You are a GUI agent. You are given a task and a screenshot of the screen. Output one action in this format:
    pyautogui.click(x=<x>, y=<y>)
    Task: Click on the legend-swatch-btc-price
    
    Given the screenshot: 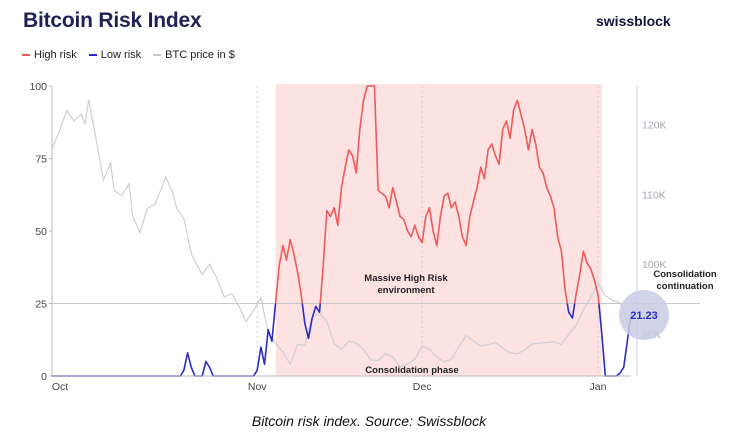 What is the action you would take?
    pyautogui.click(x=157, y=55)
    